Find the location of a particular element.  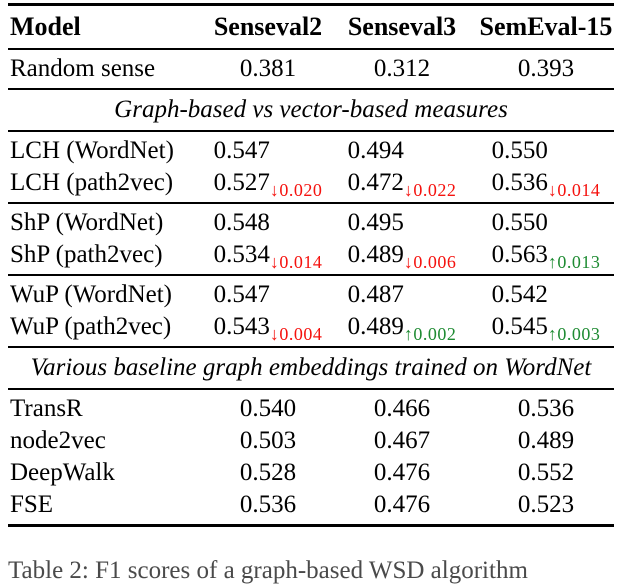

score-value: 0.540 is located at coordinates (268, 408).